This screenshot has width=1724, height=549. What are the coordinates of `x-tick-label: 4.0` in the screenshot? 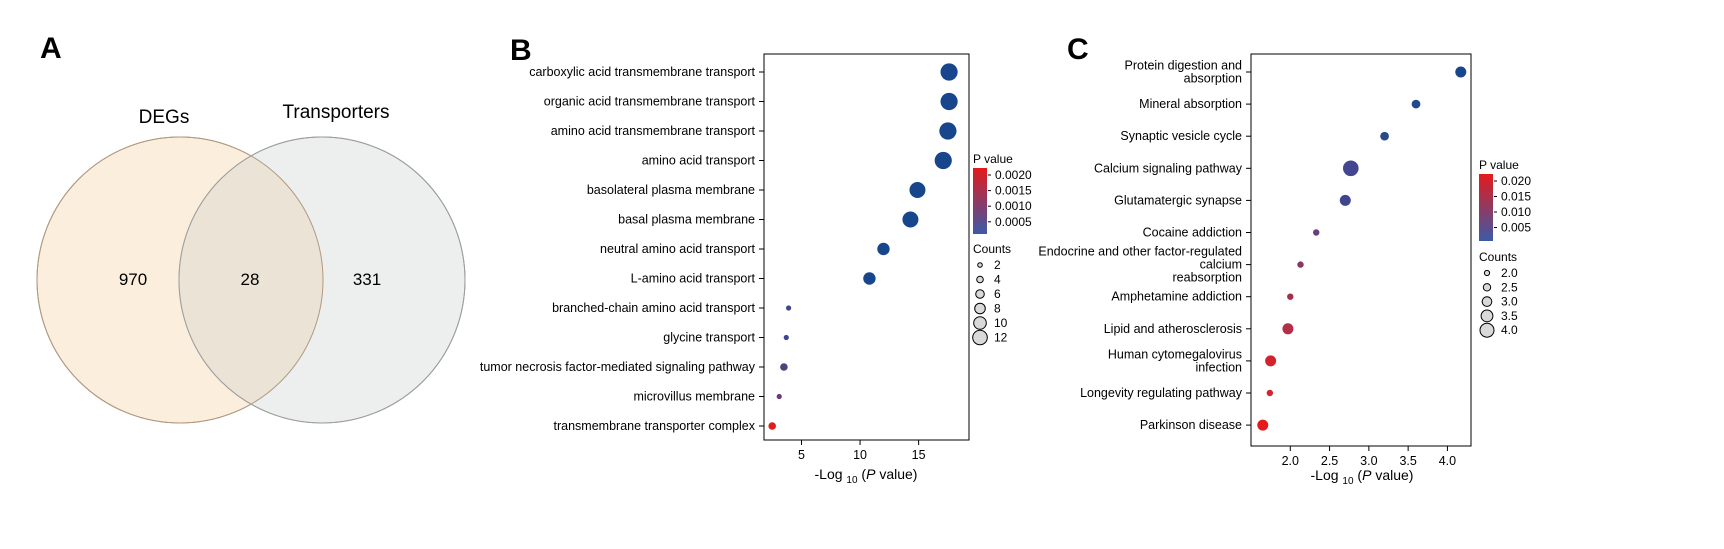 It's located at (1447, 461).